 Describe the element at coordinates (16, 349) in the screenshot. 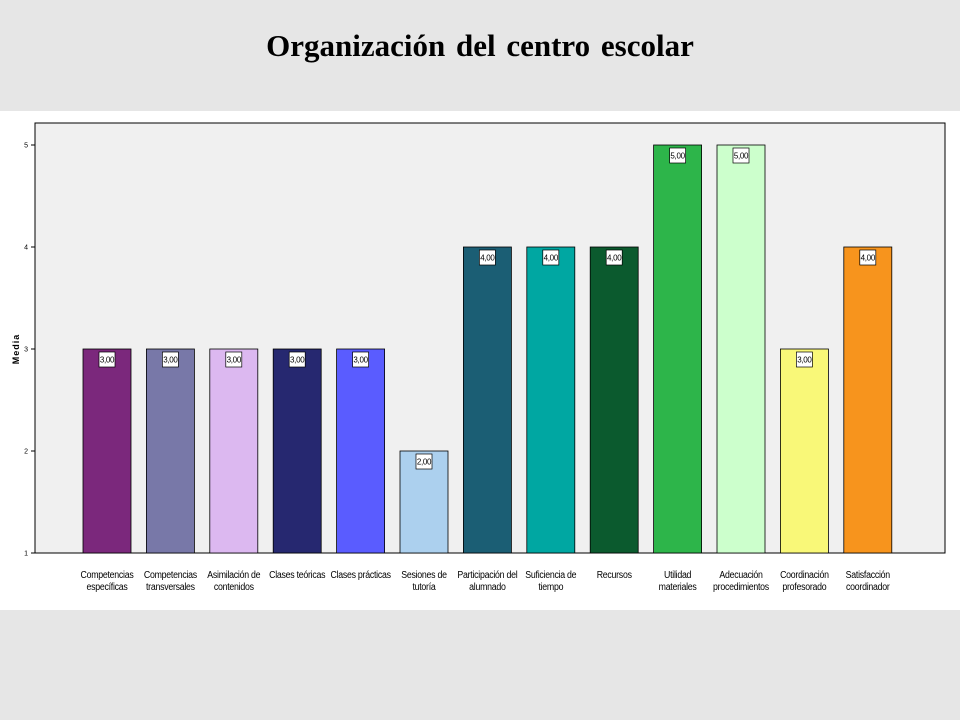

I see `y-axis-title: Media` at that location.